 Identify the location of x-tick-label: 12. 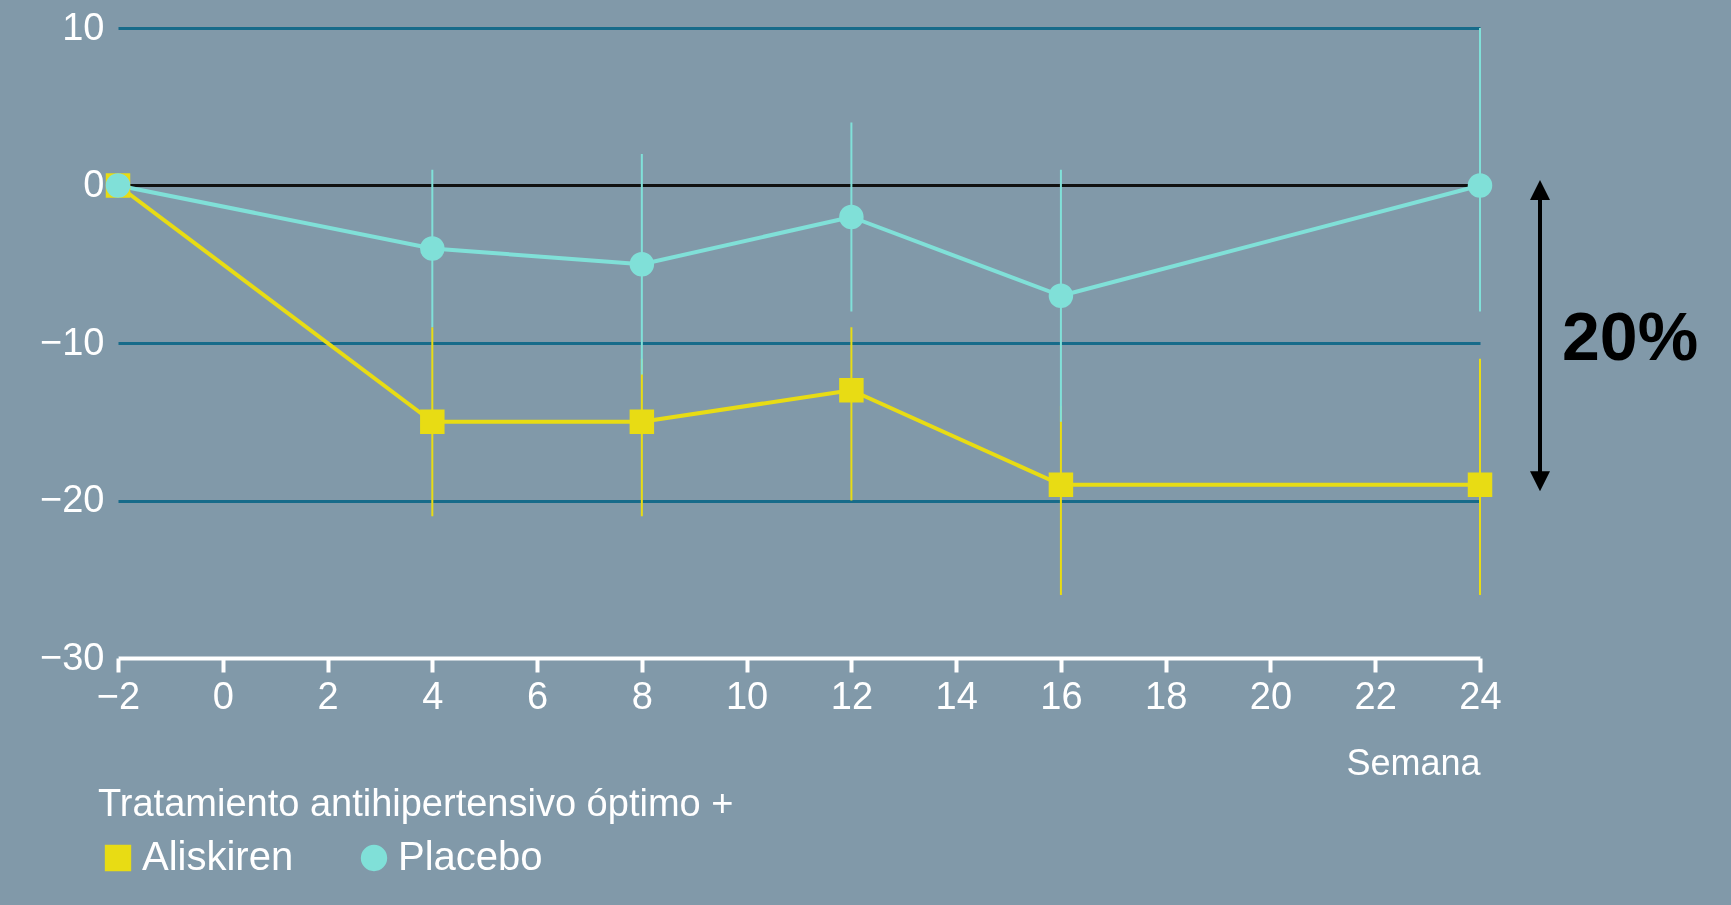
(852, 695).